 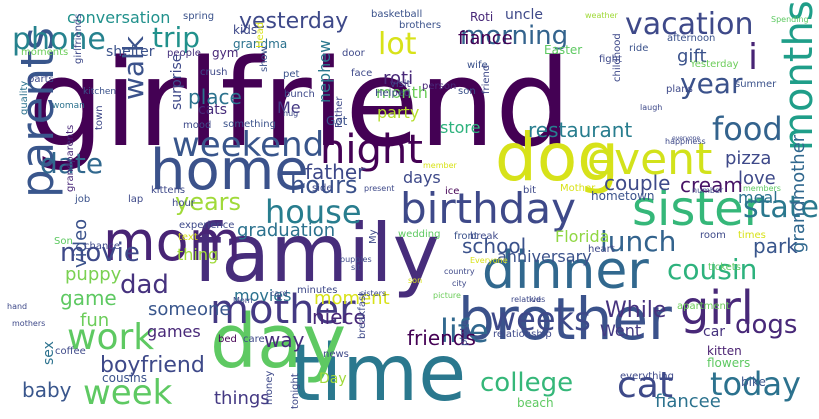 What do you see at coordinates (248, 145) in the screenshot?
I see `word: weekend` at bounding box center [248, 145].